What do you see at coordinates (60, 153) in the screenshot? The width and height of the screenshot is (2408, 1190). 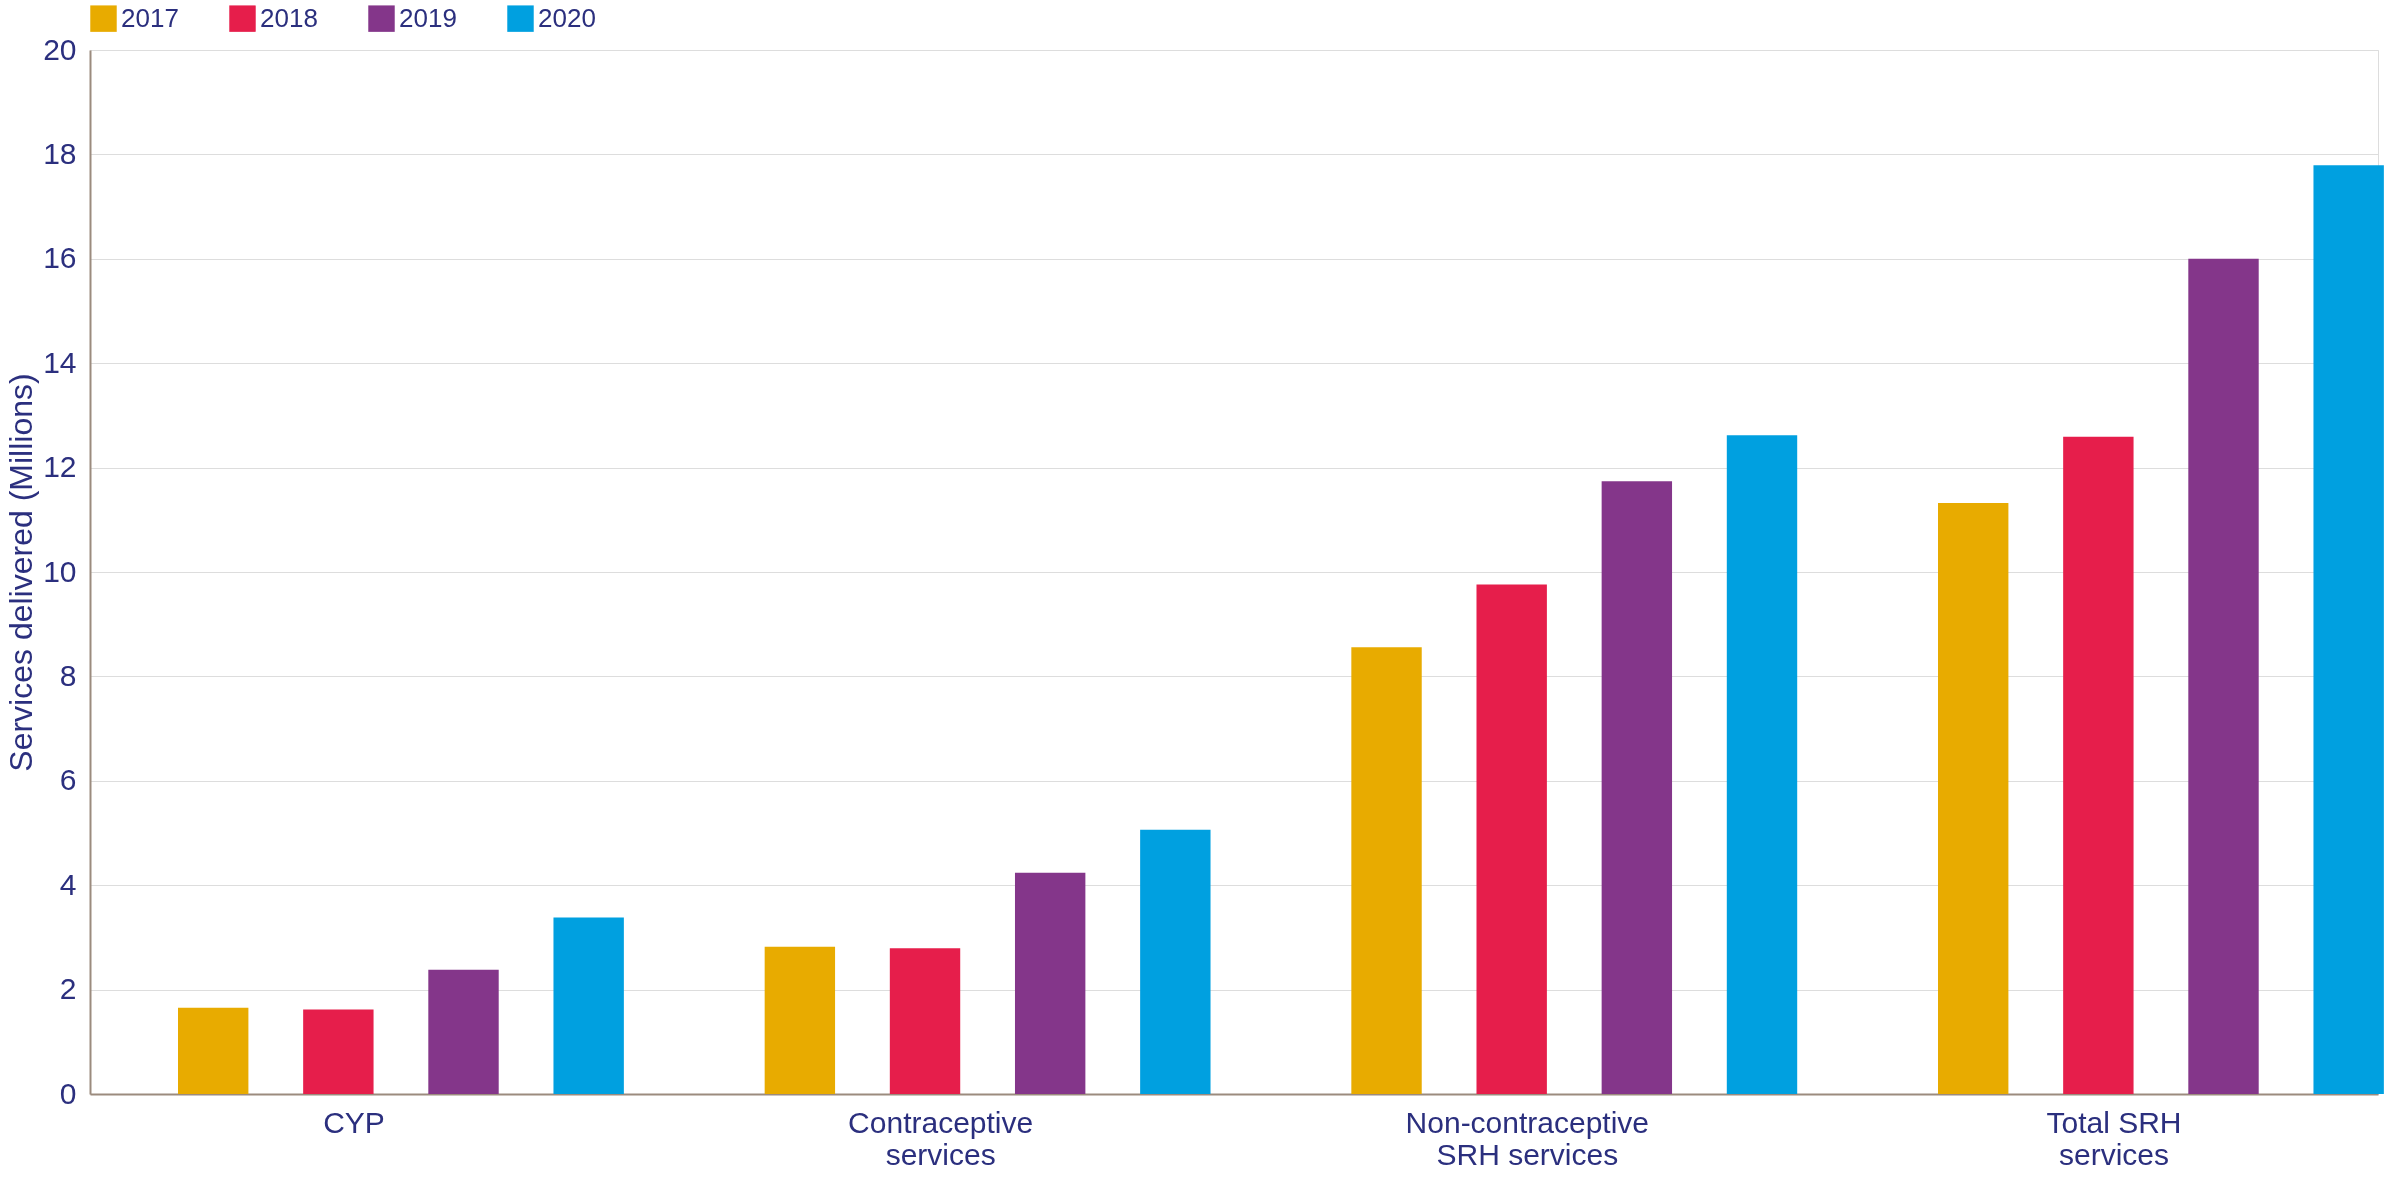 I see `y-tick-label: 18` at bounding box center [60, 153].